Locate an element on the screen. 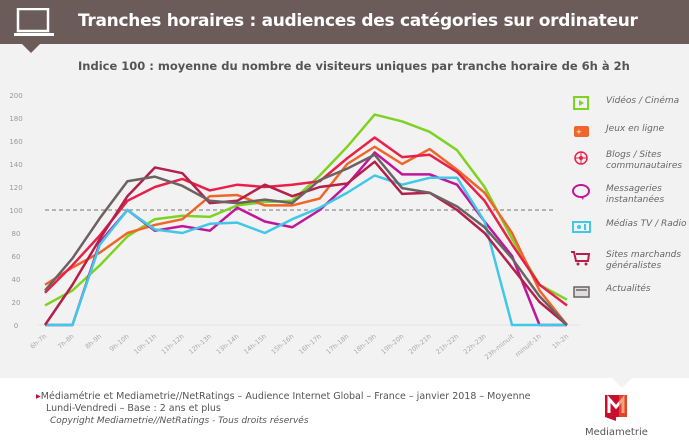 This screenshot has height=447, width=689. x-tick-label: minuit-1h is located at coordinates (528, 345).